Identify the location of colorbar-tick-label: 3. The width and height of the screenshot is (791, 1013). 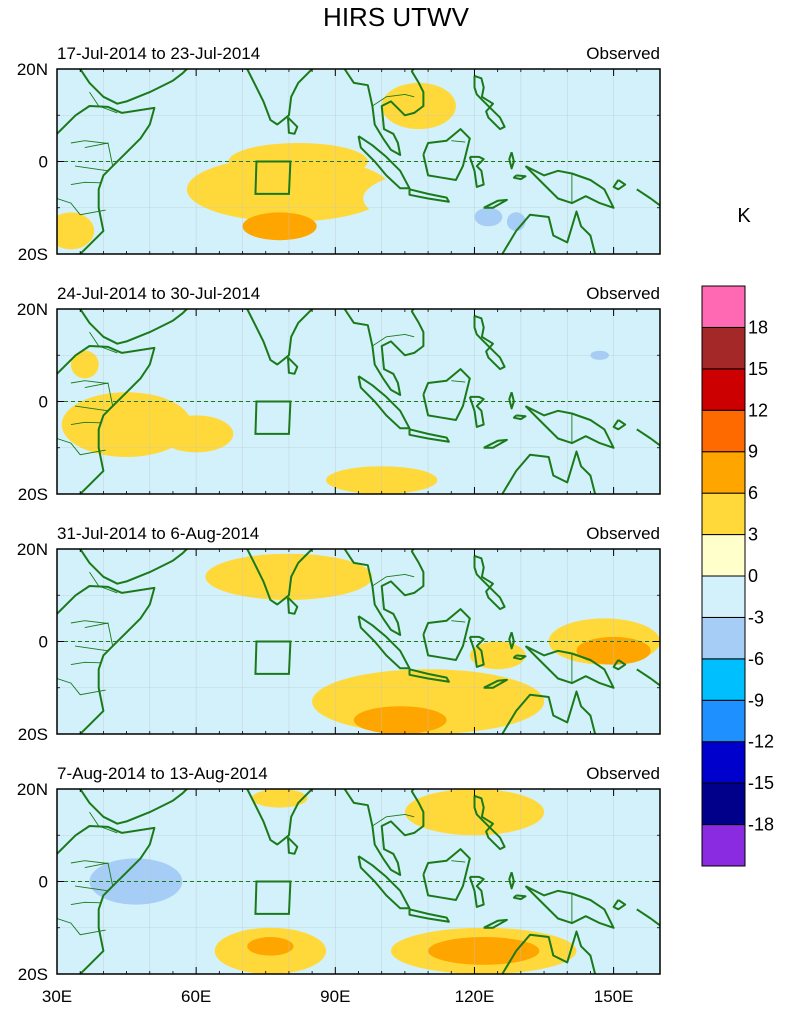
(753, 535).